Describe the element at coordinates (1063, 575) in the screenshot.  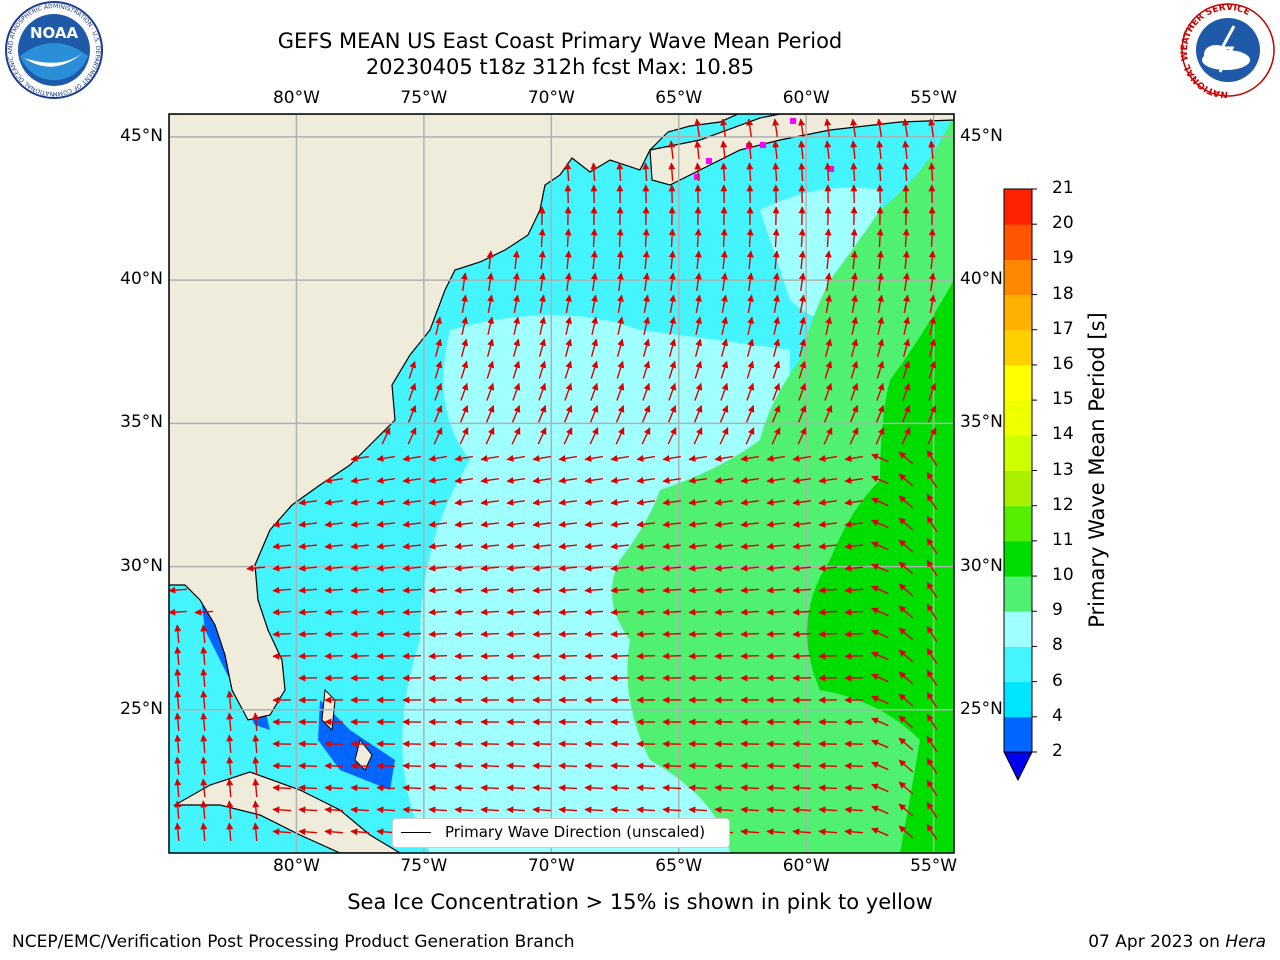
I see `colorbar-tick-label: 10` at that location.